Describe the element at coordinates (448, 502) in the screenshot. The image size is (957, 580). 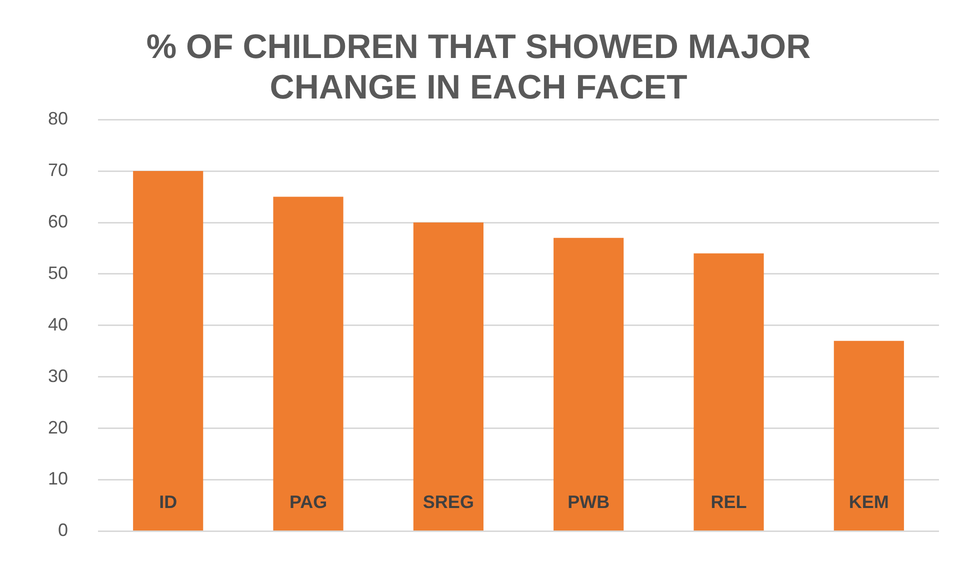
I see `x-tick-label: SREG` at that location.